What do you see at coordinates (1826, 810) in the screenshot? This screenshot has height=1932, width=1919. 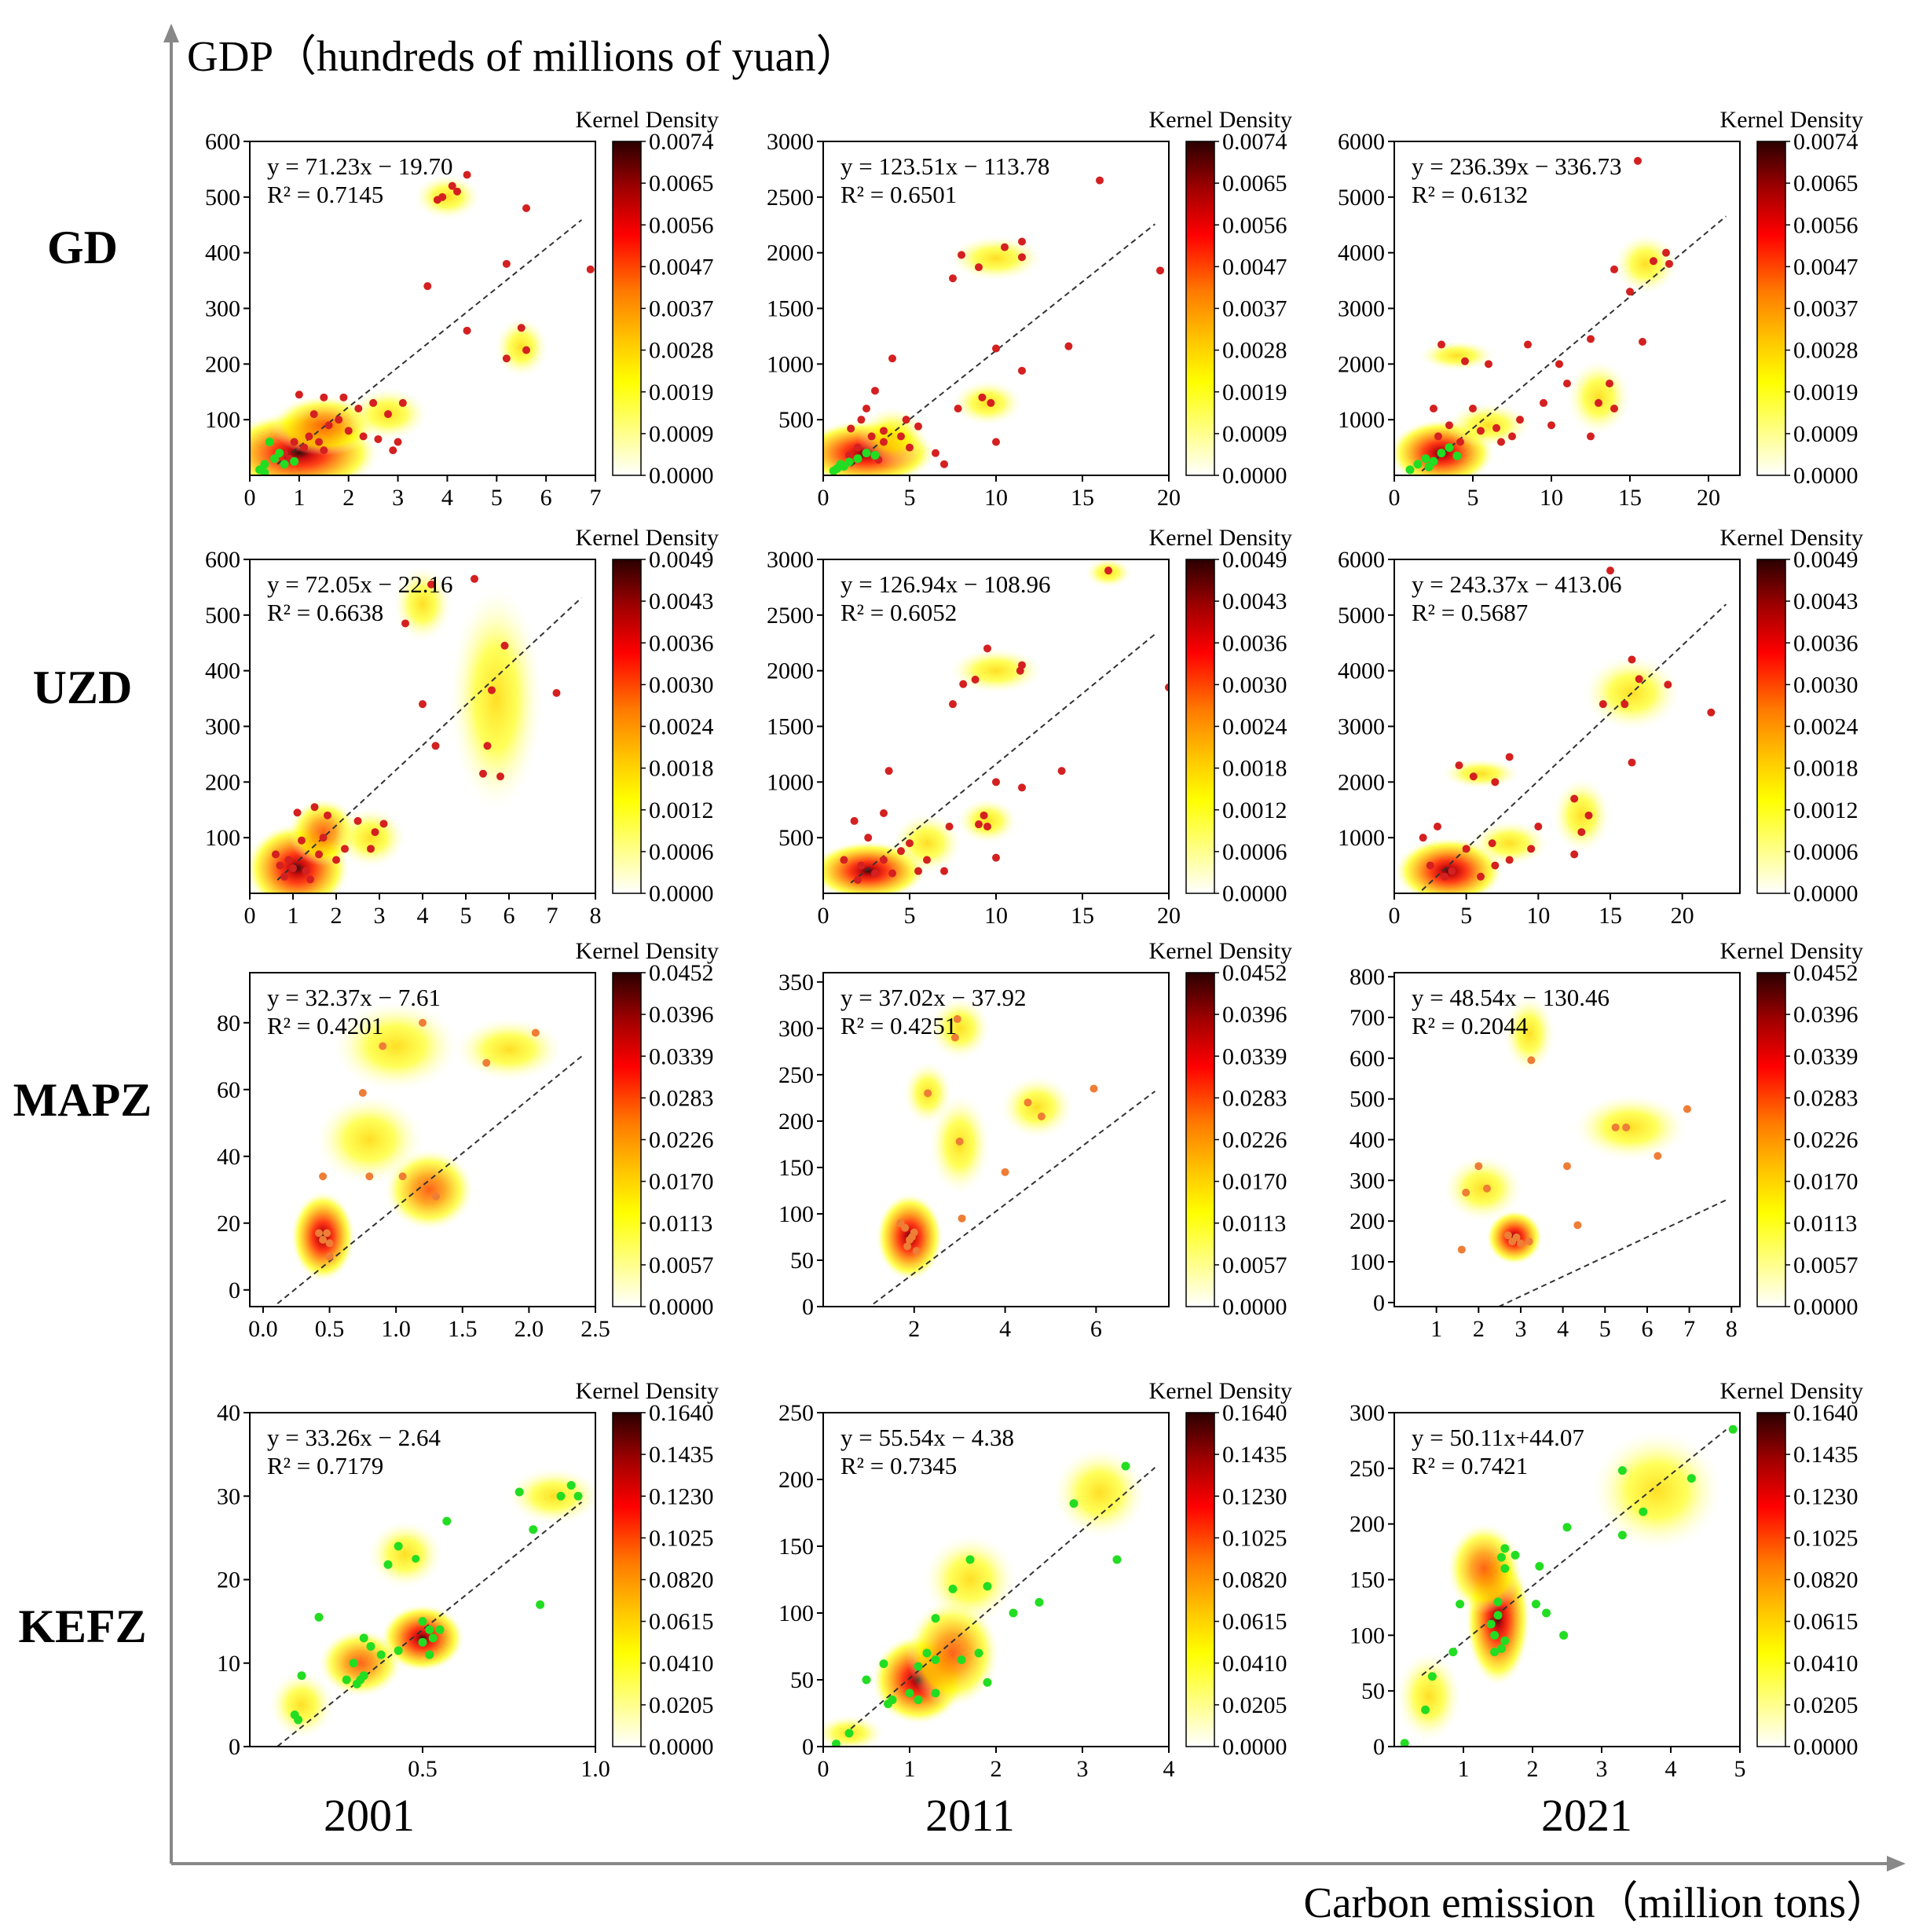 I see `colorbar-tick-label: 0.0012` at bounding box center [1826, 810].